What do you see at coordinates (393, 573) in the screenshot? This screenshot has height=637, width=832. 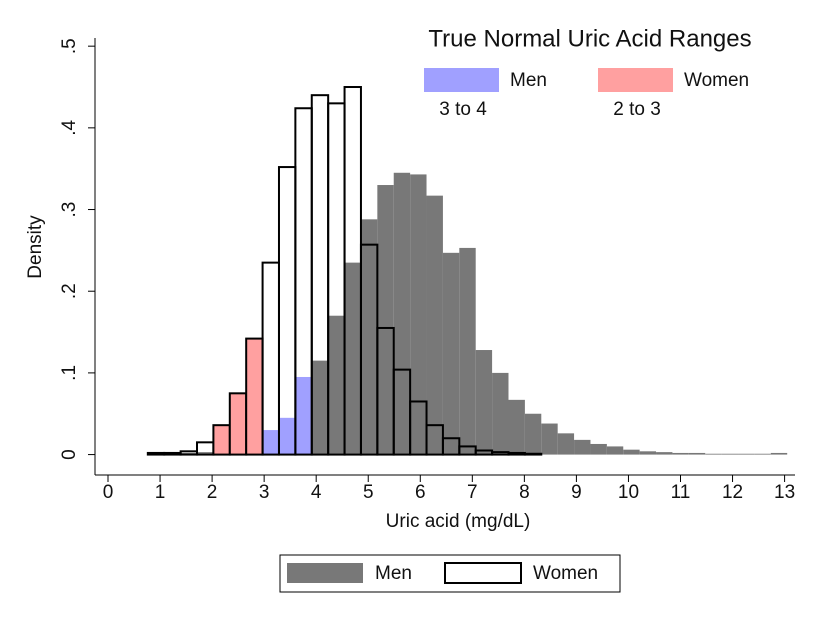 I see `legend-label: Men` at bounding box center [393, 573].